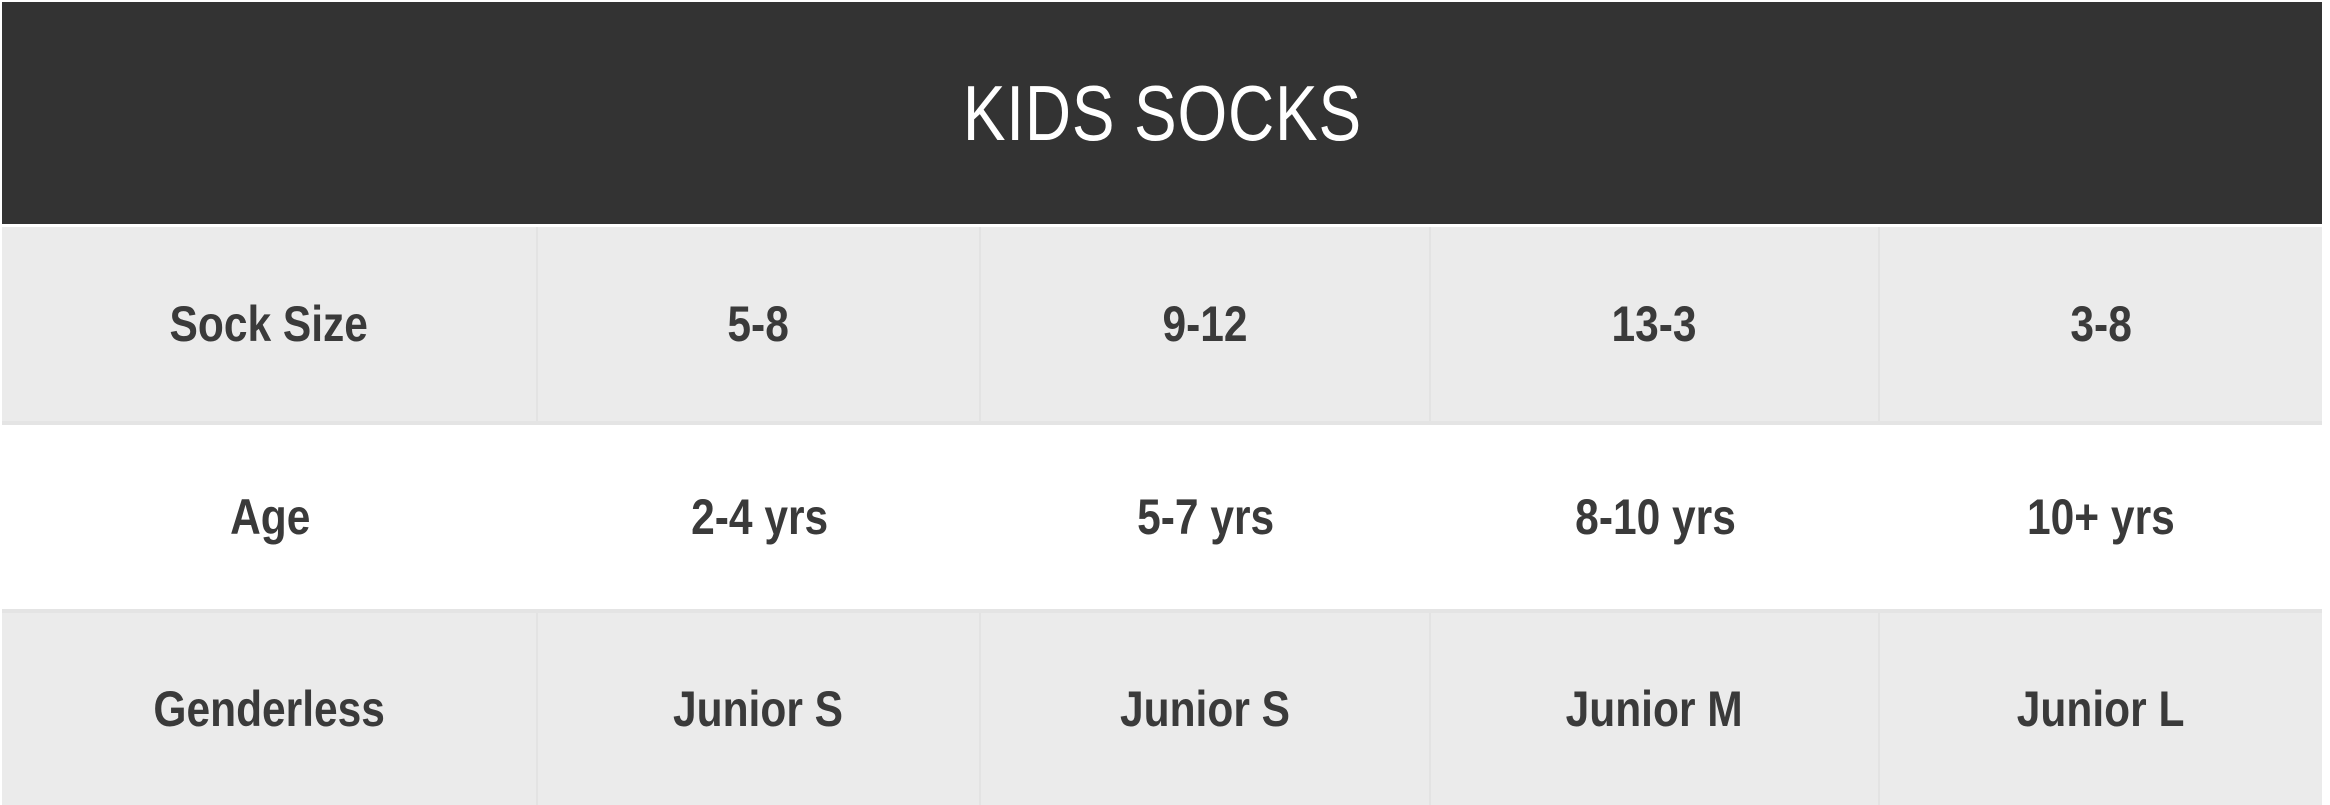 Image resolution: width=2330 pixels, height=805 pixels. I want to click on row-label-cell: Sock Size, so click(270, 324).